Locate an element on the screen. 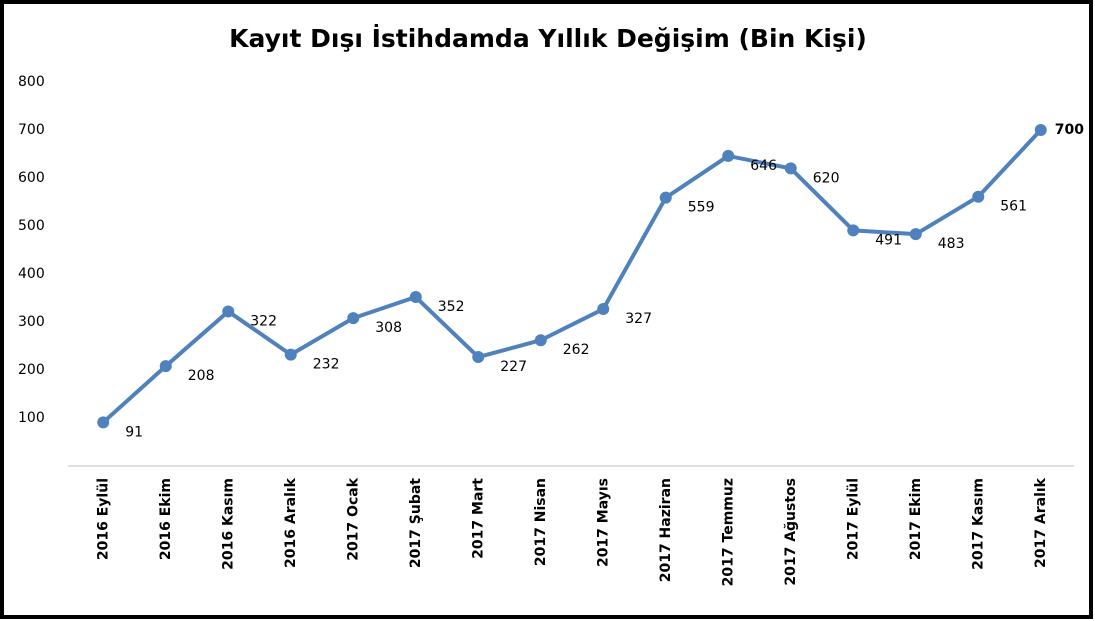  x-tick-label: 2017 Şubat is located at coordinates (416, 523).